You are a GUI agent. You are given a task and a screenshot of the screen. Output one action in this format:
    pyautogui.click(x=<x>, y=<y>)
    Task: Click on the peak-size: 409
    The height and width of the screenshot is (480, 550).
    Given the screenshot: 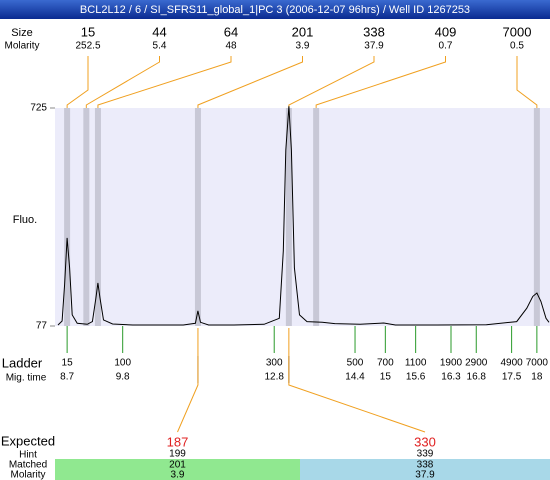 What is the action you would take?
    pyautogui.click(x=446, y=31)
    